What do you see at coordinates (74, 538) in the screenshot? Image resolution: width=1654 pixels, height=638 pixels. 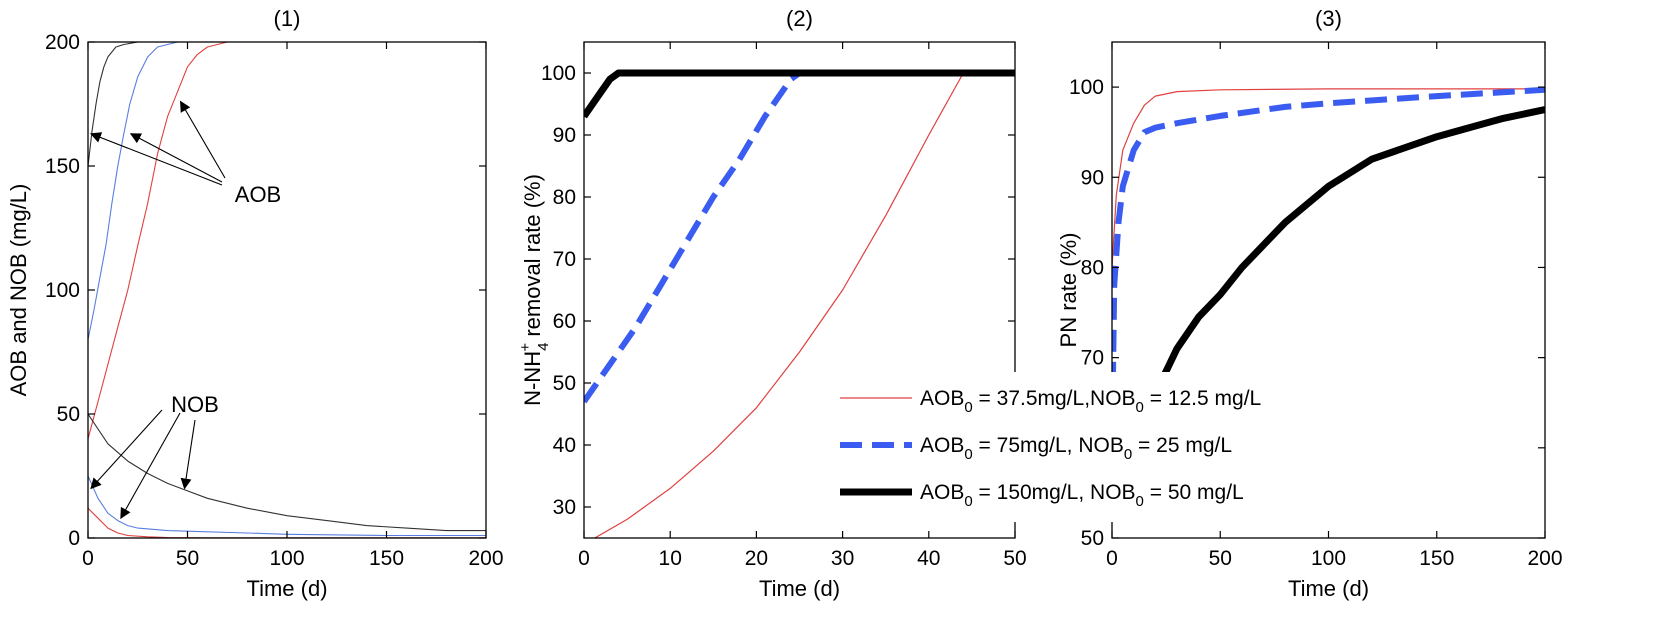 I see `y-tick-label: 0` at bounding box center [74, 538].